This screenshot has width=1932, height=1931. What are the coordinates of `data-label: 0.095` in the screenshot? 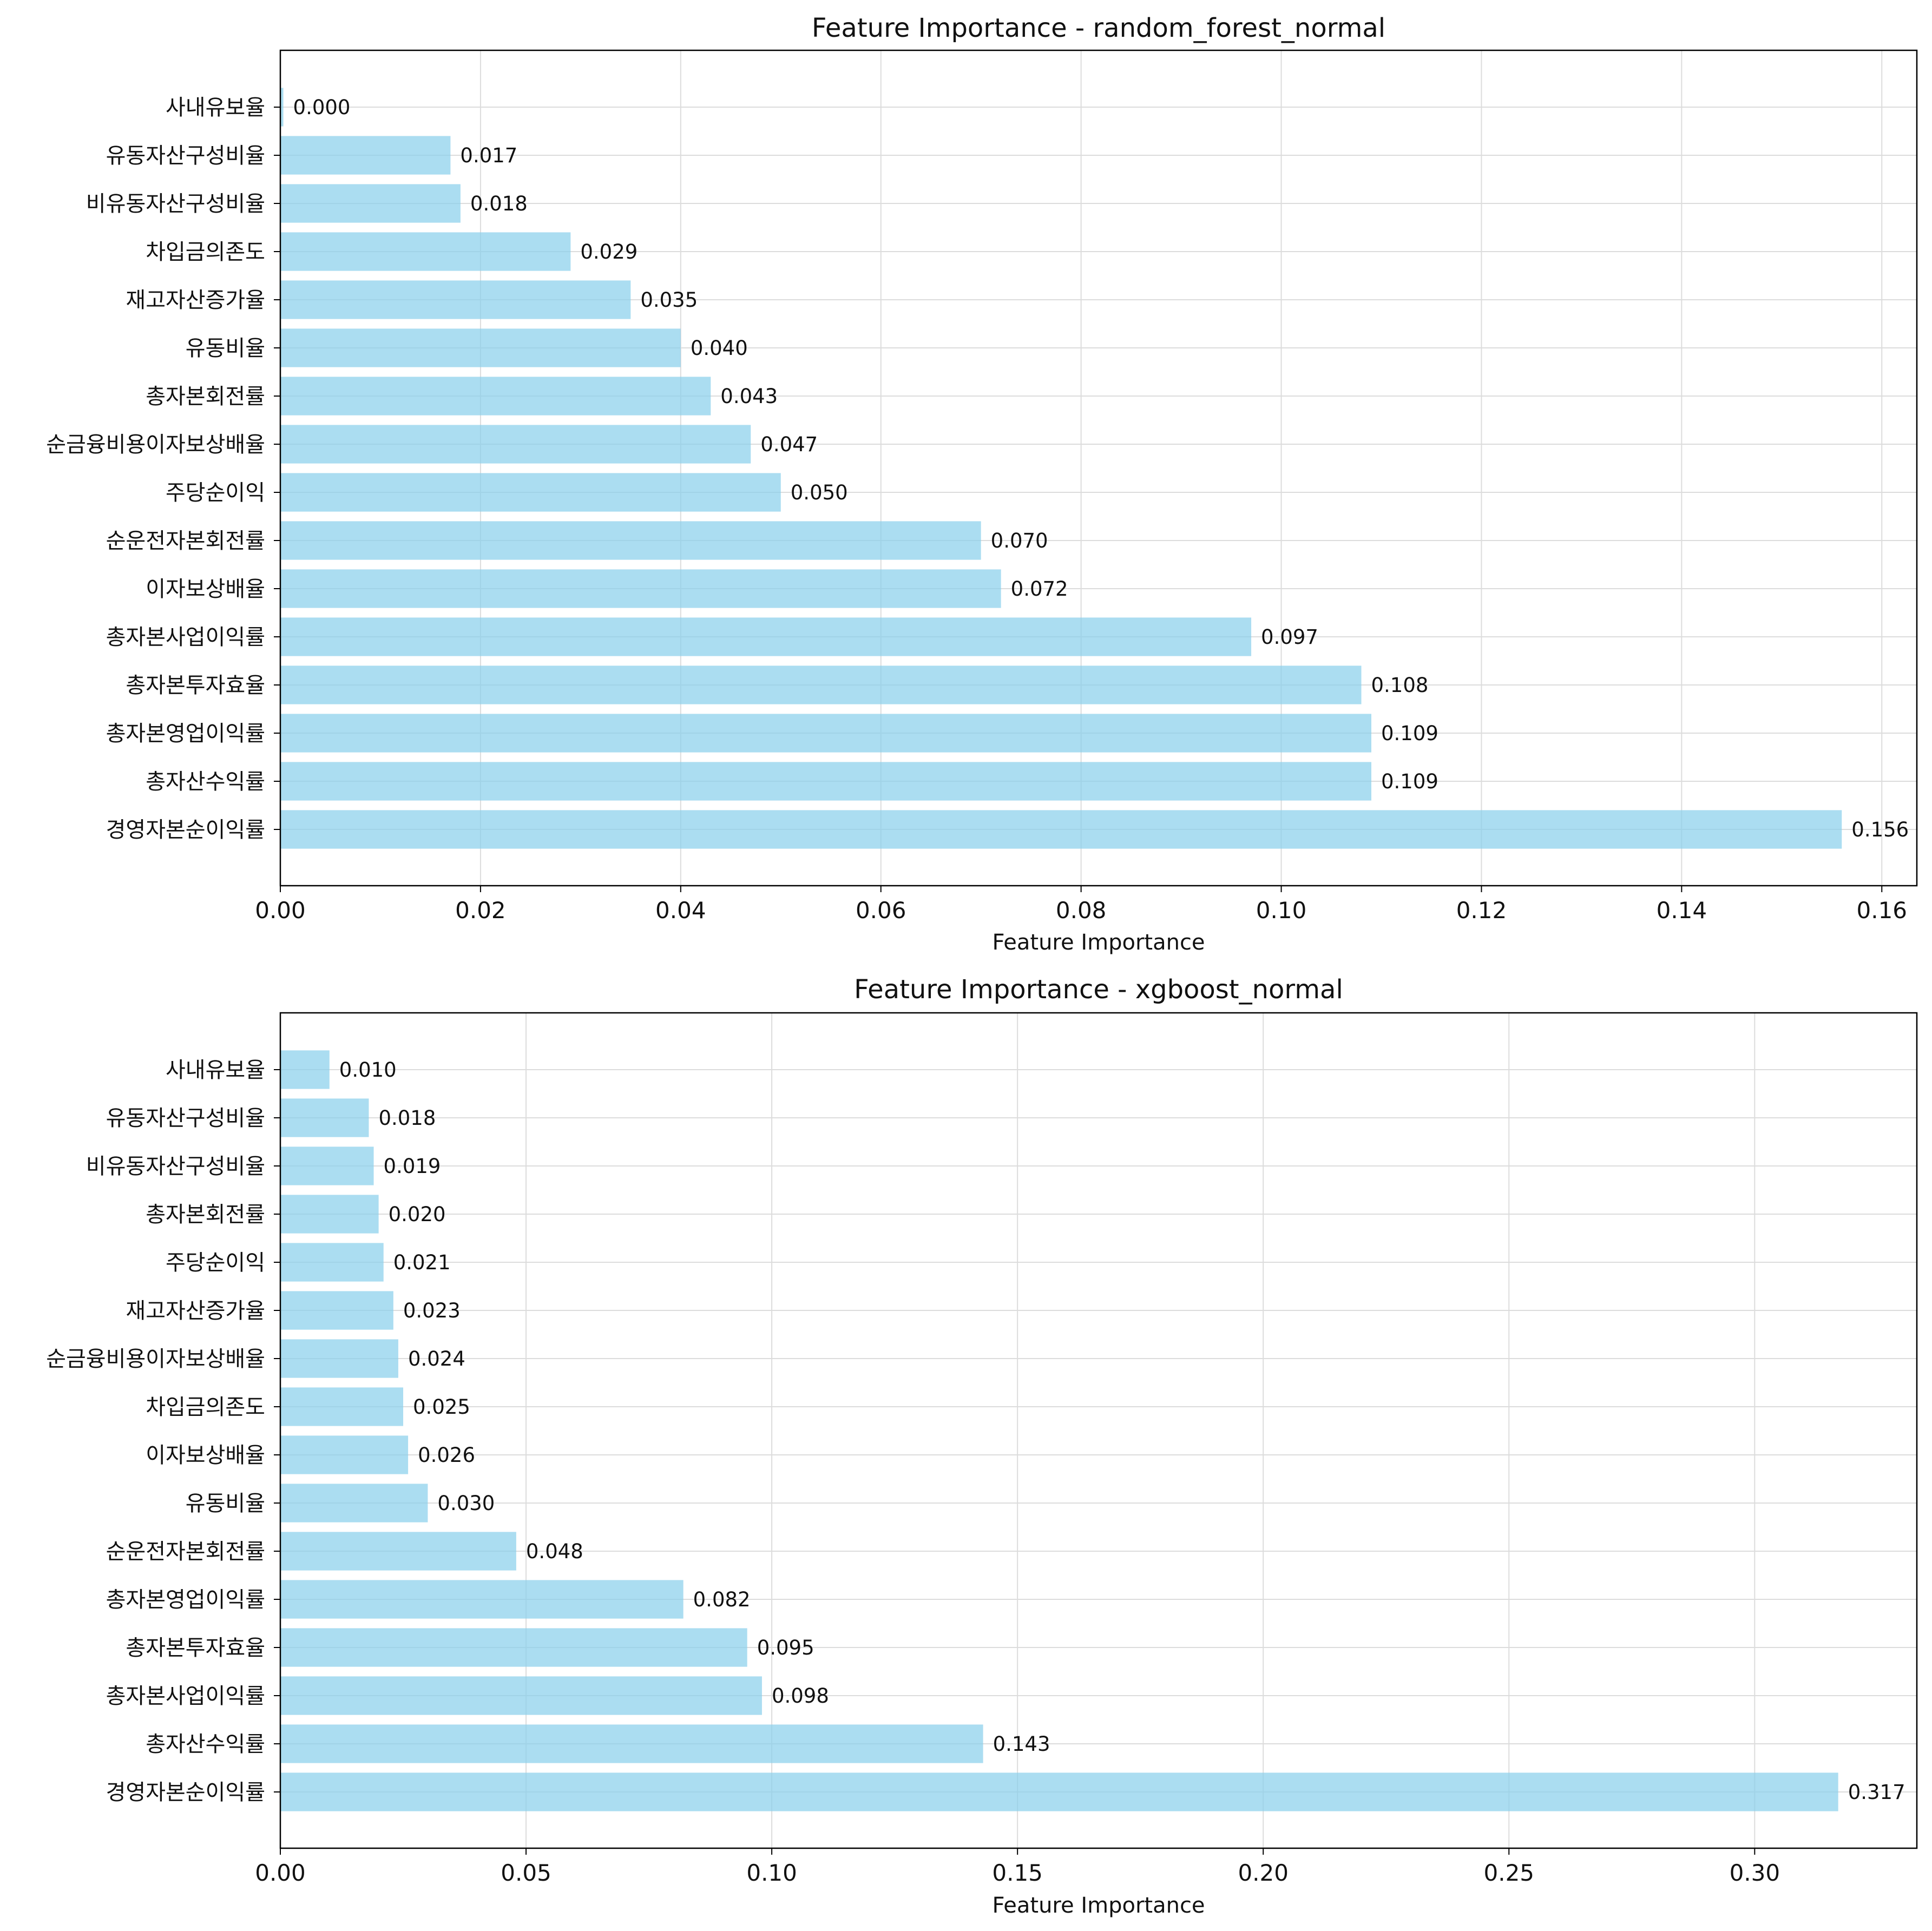 It's located at (785, 1647).